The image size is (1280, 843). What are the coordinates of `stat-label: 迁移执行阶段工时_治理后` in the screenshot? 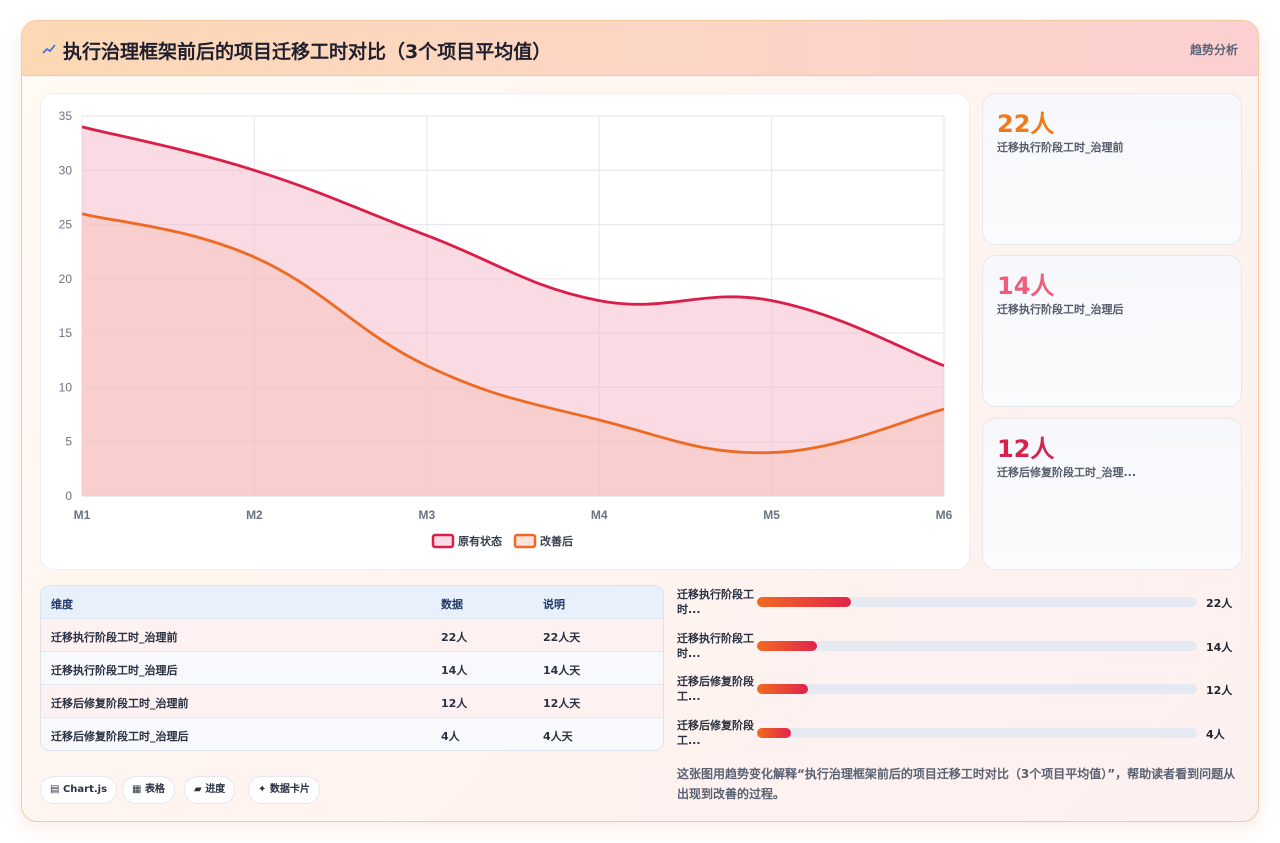 It's located at (1060, 309).